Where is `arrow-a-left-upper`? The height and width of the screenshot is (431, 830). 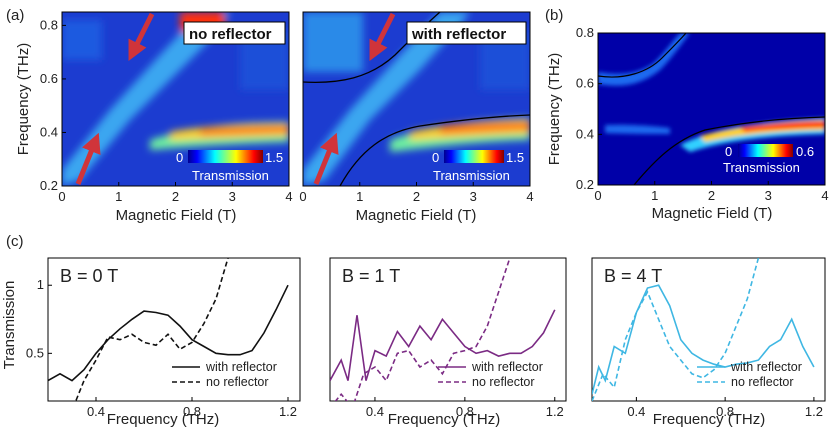 arrow-a-left-upper is located at coordinates (141, 36).